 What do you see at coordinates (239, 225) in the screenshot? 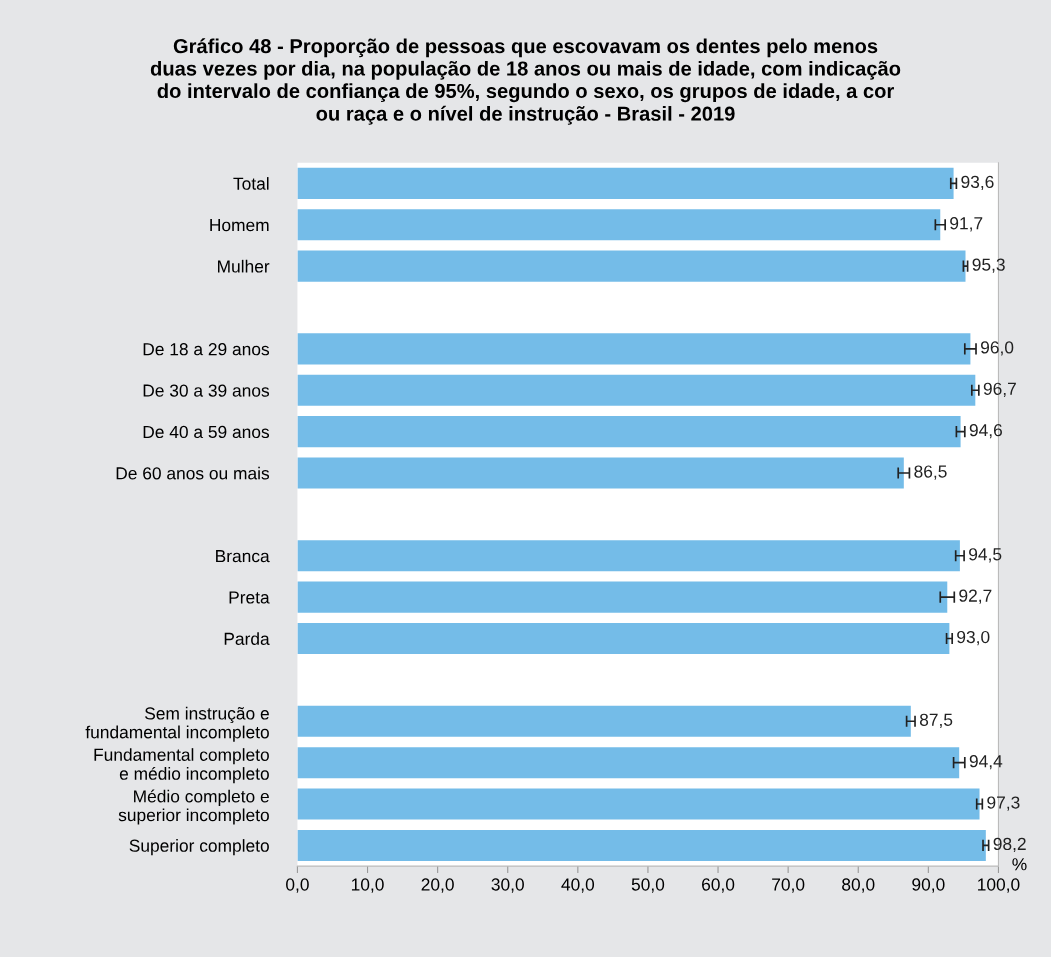
I see `y-tick-label: Homem` at bounding box center [239, 225].